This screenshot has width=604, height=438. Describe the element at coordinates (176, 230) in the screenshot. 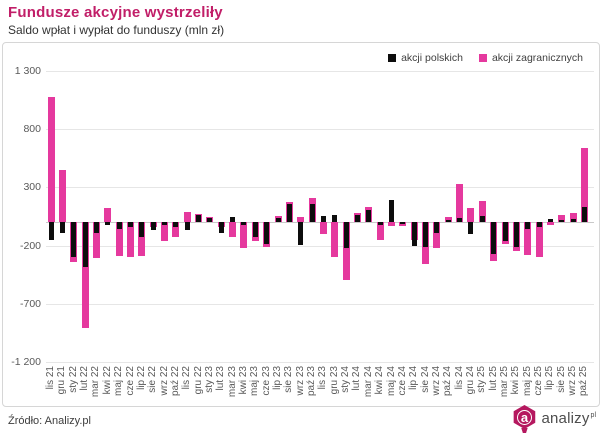

I see `bar-akcji-zagranicznych-paź-22` at that location.